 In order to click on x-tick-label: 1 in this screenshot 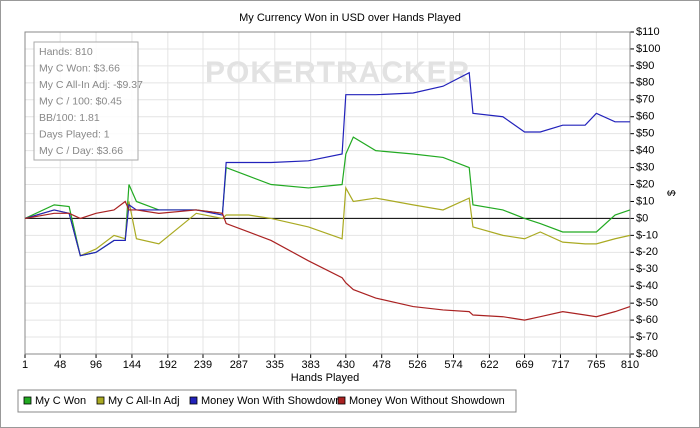, I will do `click(25, 365)`.